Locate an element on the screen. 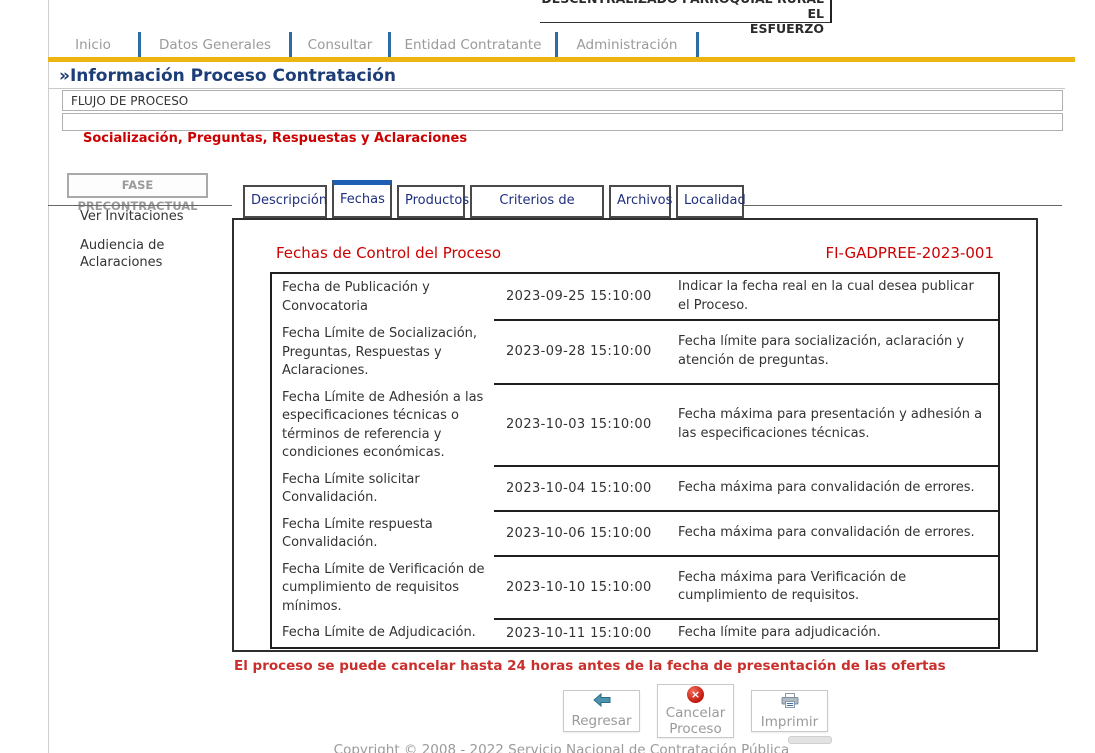  tab-localidad: Localidad is located at coordinates (711, 201).